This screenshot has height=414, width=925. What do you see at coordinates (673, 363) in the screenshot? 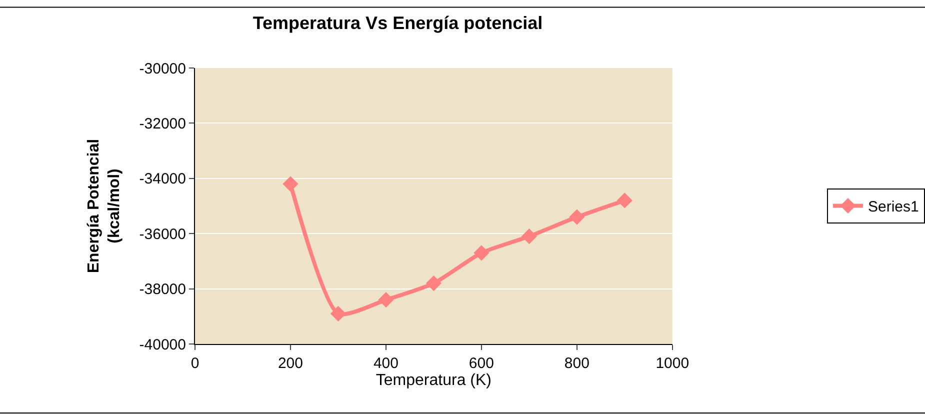
I see `x-tick-label: 1000` at bounding box center [673, 363].